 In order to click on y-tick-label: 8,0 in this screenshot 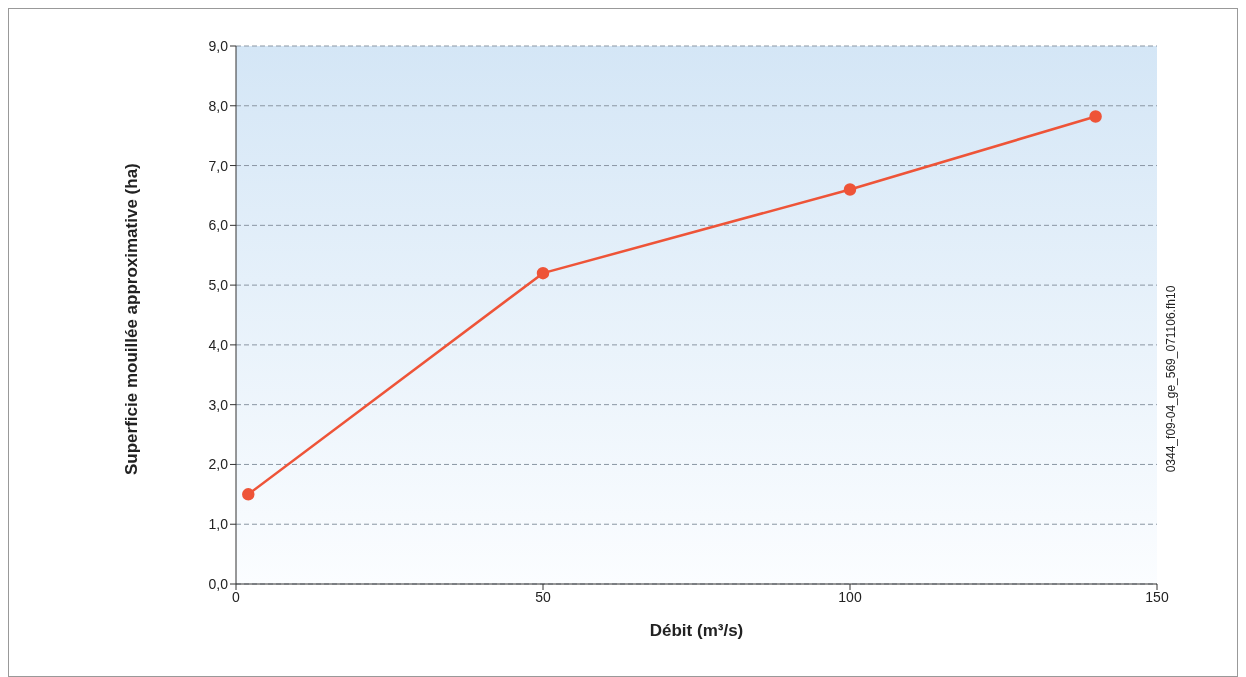, I will do `click(218, 105)`.